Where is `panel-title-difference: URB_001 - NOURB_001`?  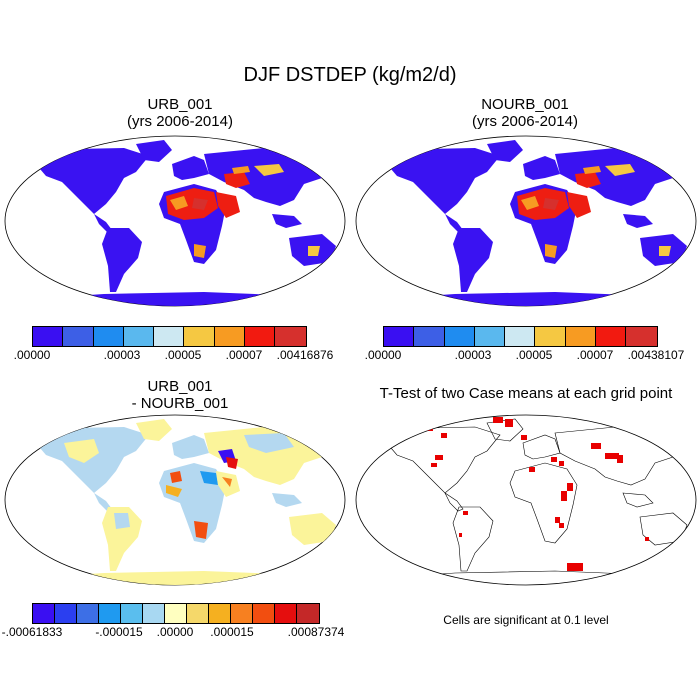
panel-title-difference: URB_001 - NOURB_001 is located at coordinates (180, 395).